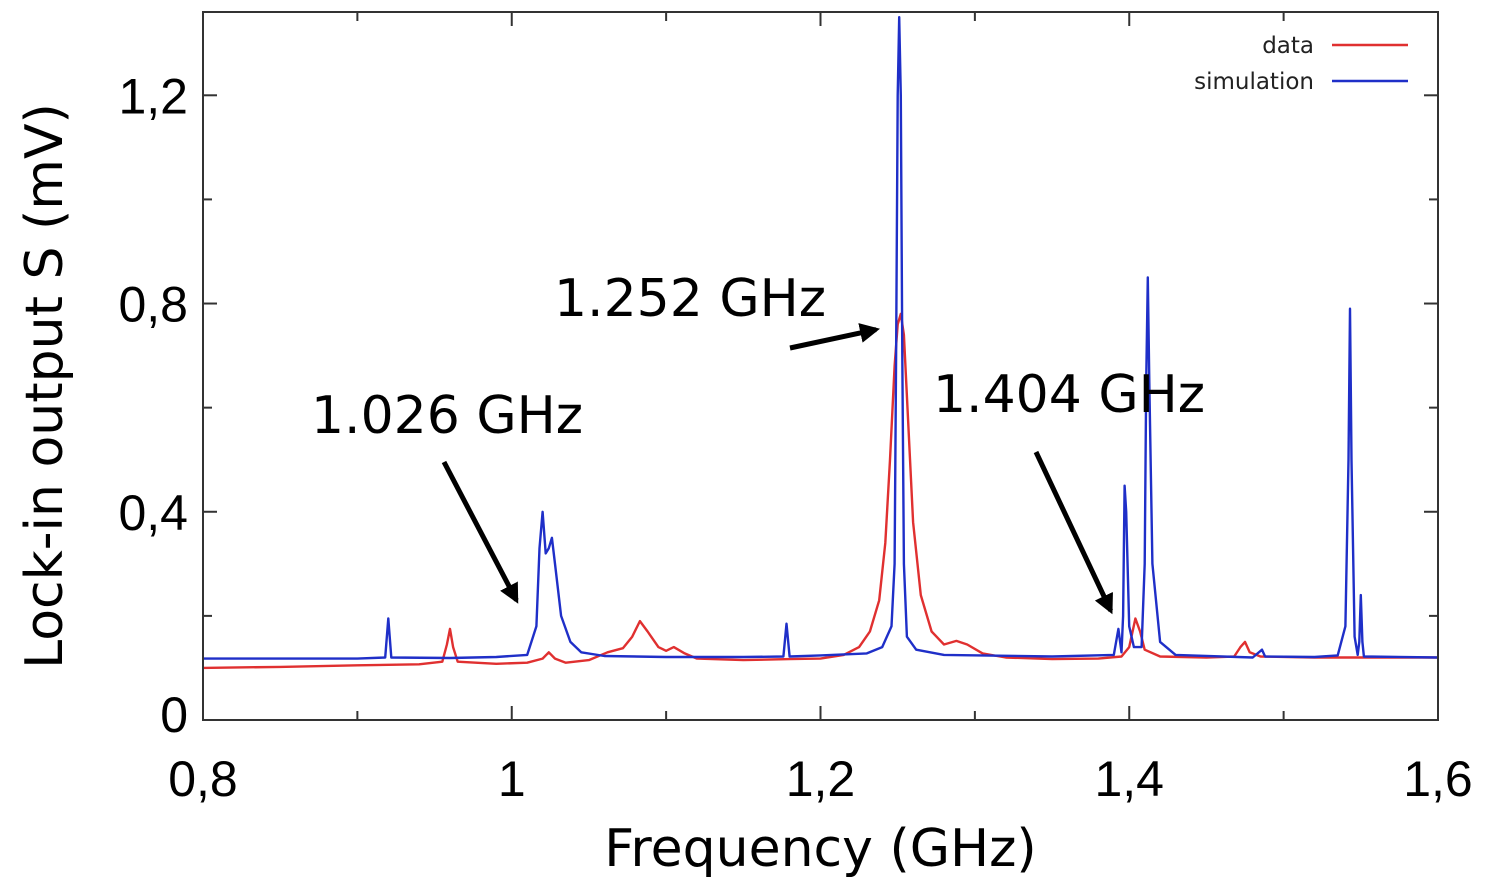 The width and height of the screenshot is (1485, 880). Describe the element at coordinates (203, 779) in the screenshot. I see `x-tick-label: 0,8` at that location.